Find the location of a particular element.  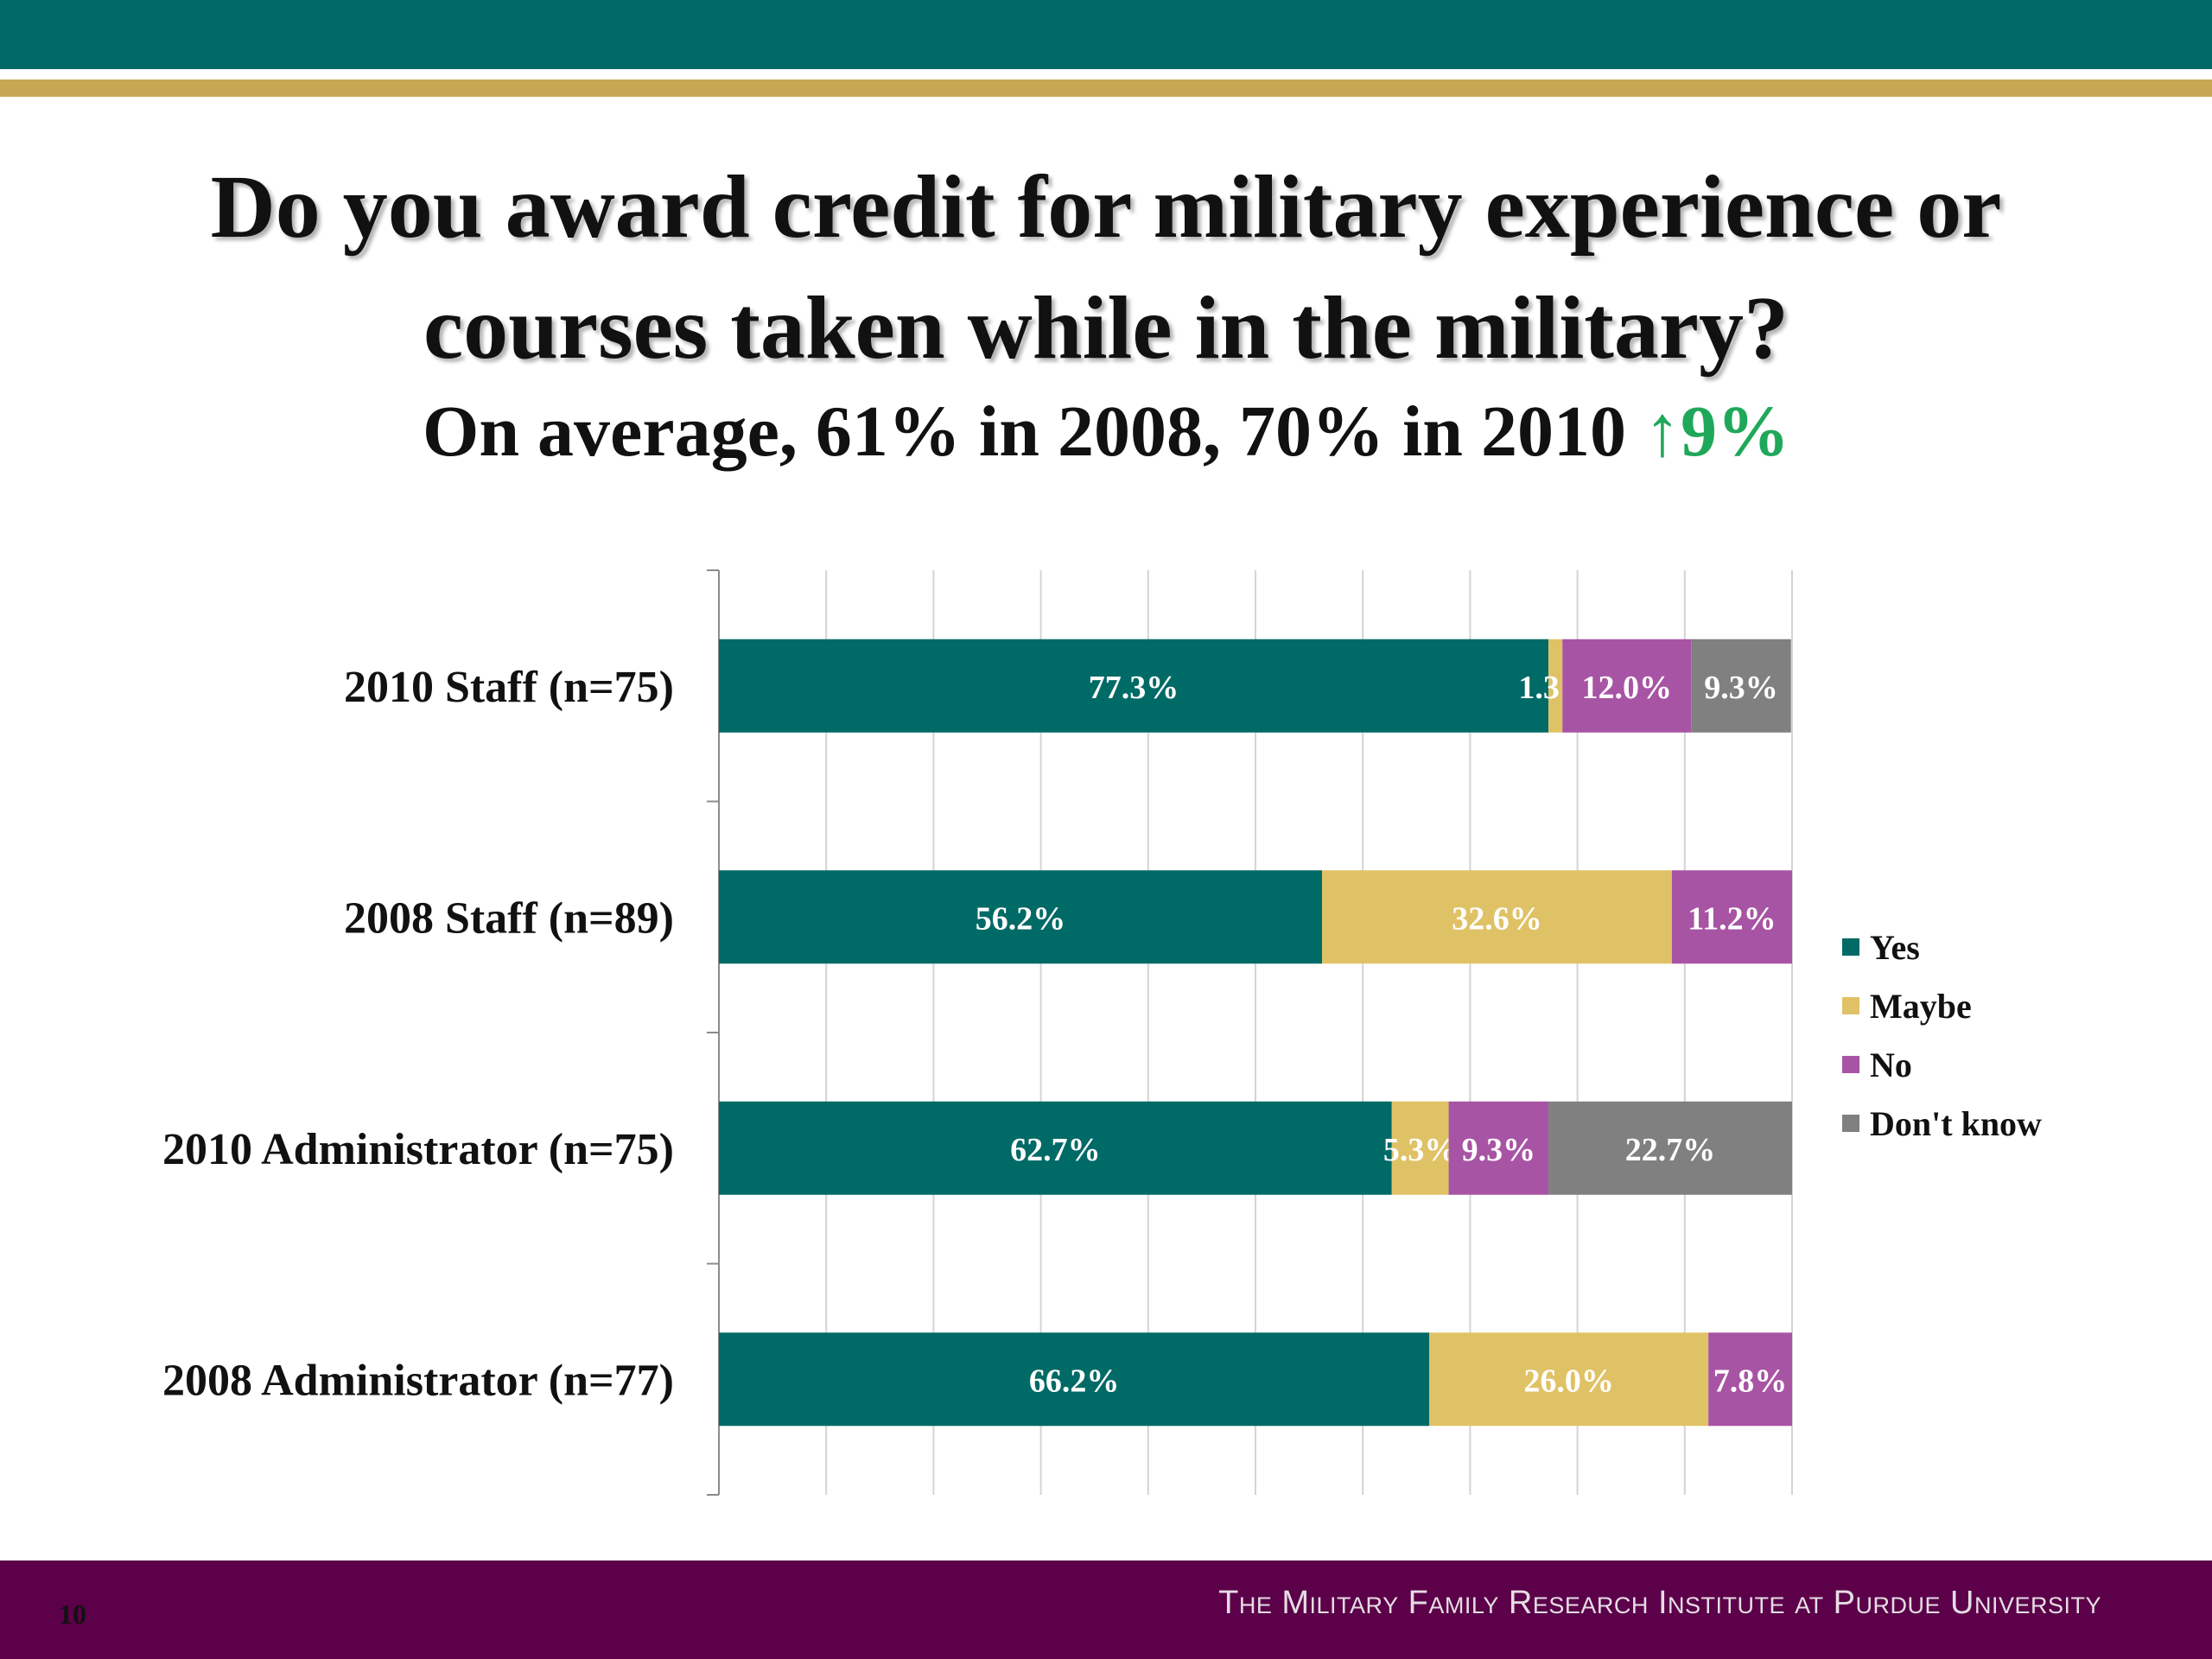

chart-legend: Yes Maybe No Don't know is located at coordinates (1942, 1035).